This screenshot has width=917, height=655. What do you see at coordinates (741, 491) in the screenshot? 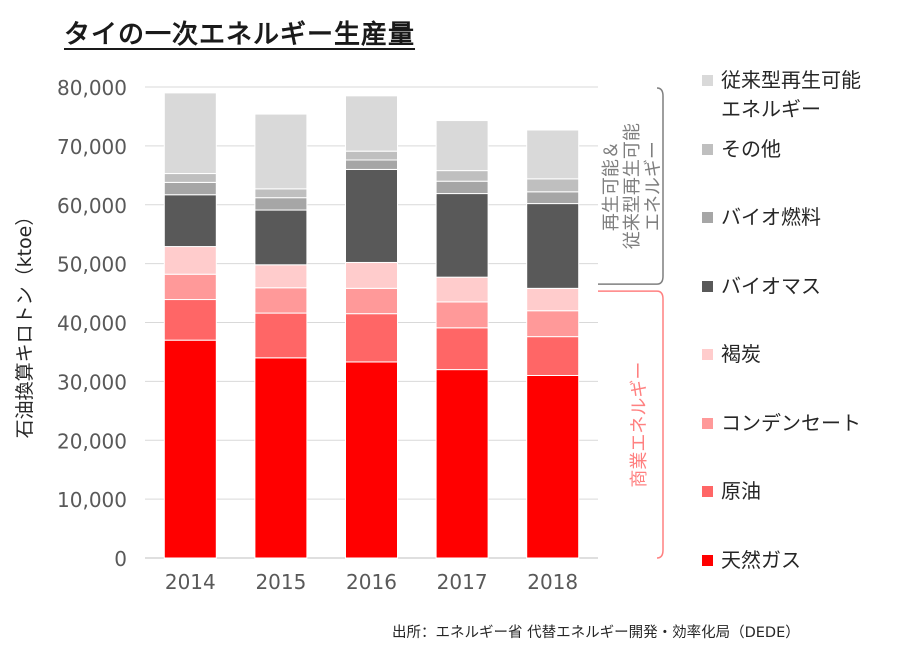
I see `legend-label: 原油` at bounding box center [741, 491].